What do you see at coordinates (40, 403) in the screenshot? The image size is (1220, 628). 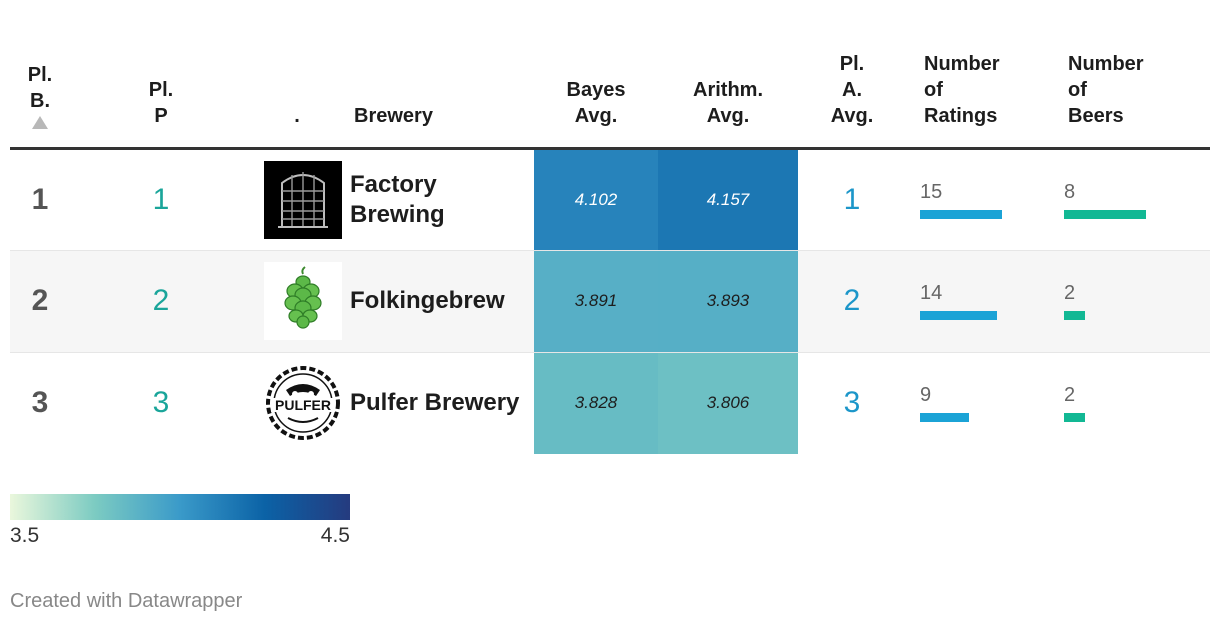 I see `rank-b-cell: 3` at bounding box center [40, 403].